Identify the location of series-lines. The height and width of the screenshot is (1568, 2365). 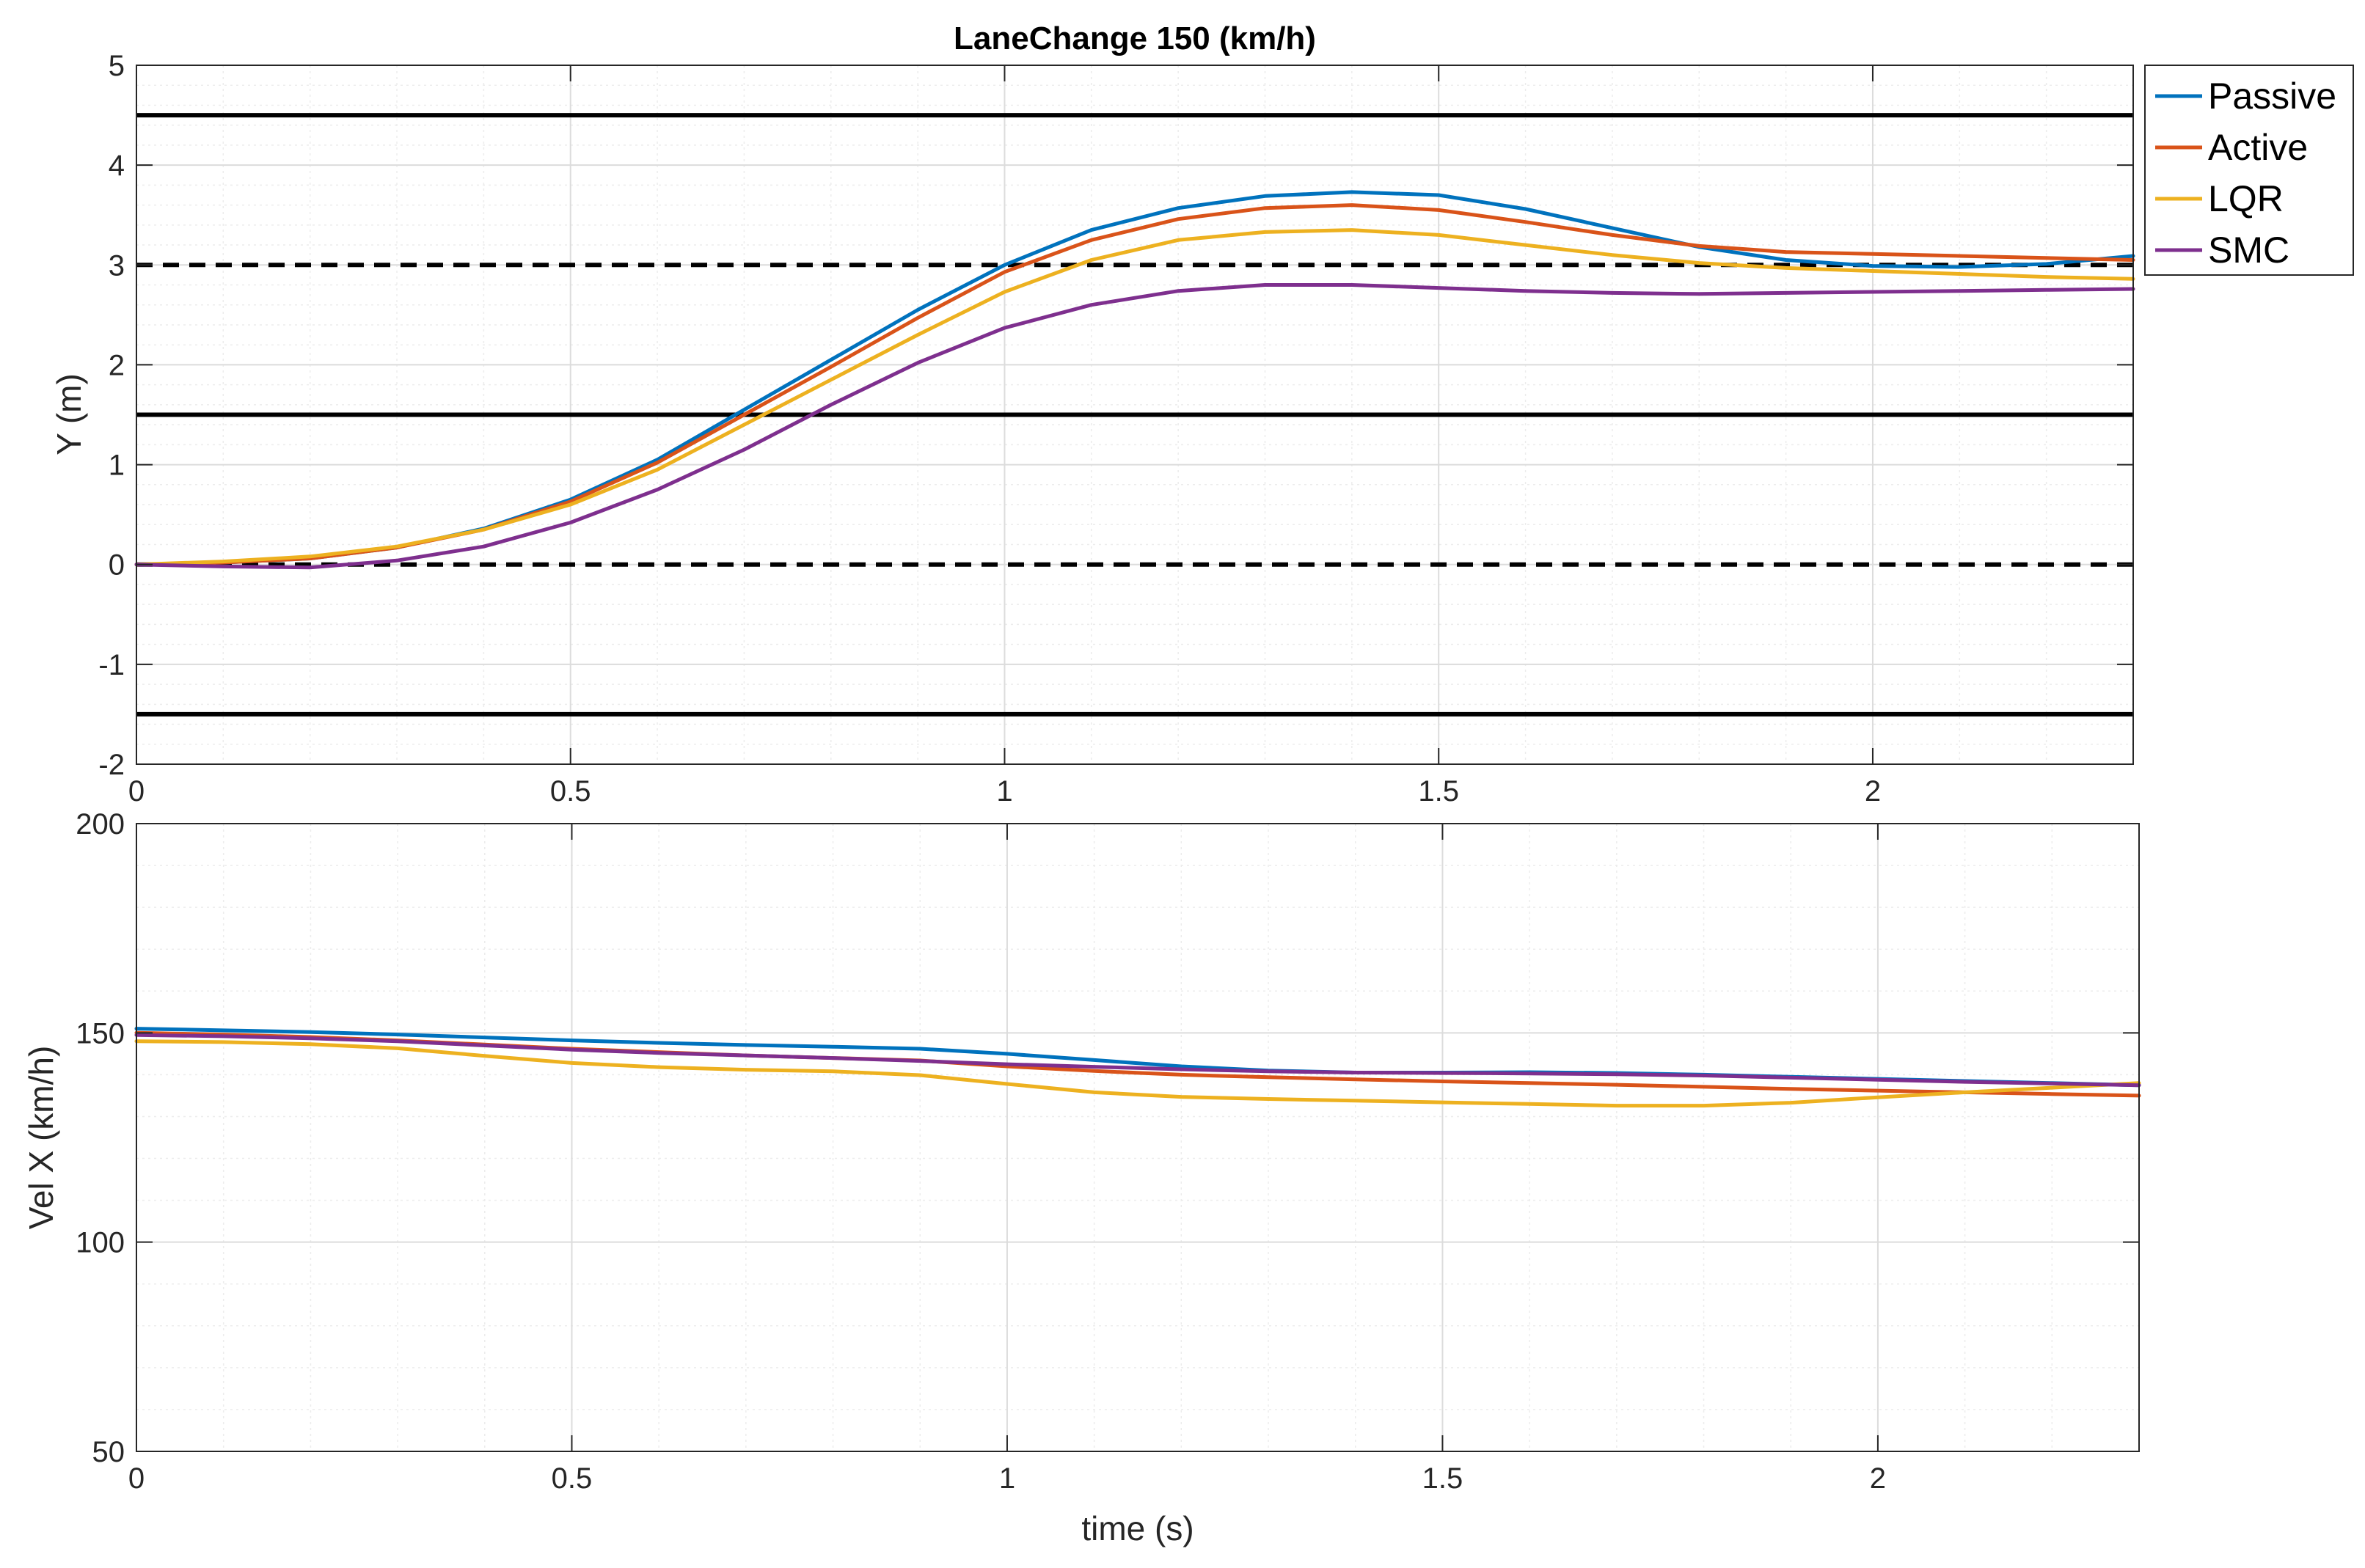
(1137, 1067).